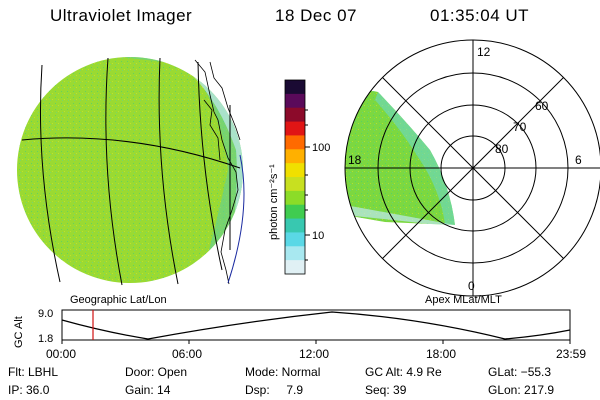 This screenshot has height=400, width=600. I want to click on colorbar-tick-10: 10, so click(318, 236).